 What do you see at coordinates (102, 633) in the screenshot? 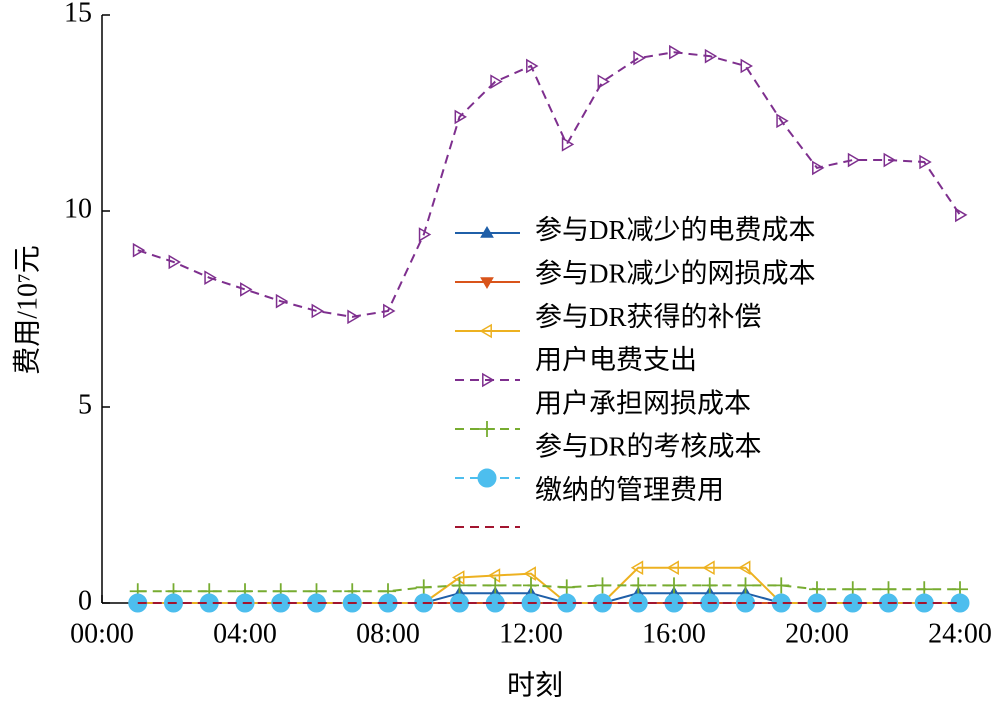
I see `x-tick-label: 00:00` at bounding box center [102, 633].